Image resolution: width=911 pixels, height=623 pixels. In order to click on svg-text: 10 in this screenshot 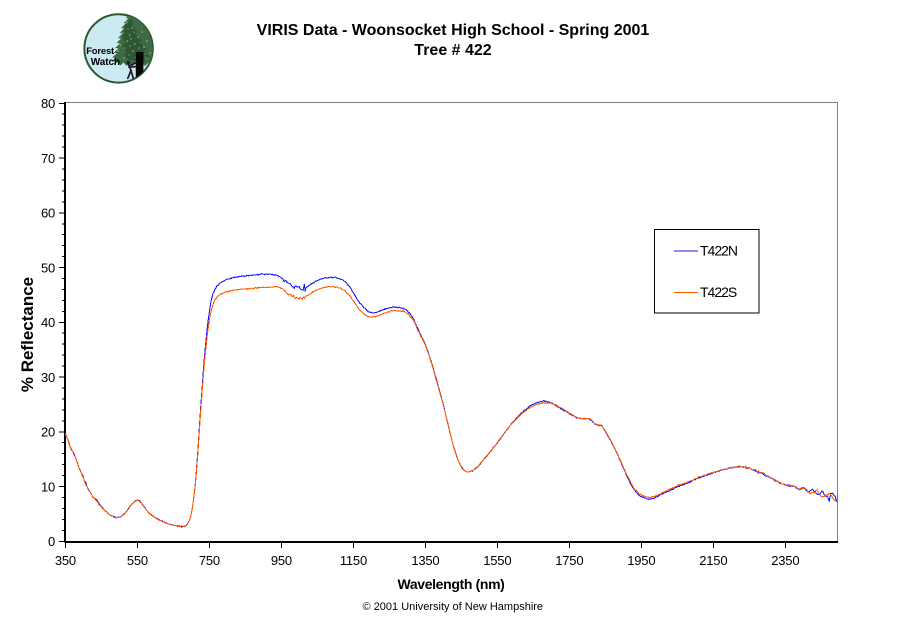, I will do `click(48, 486)`.